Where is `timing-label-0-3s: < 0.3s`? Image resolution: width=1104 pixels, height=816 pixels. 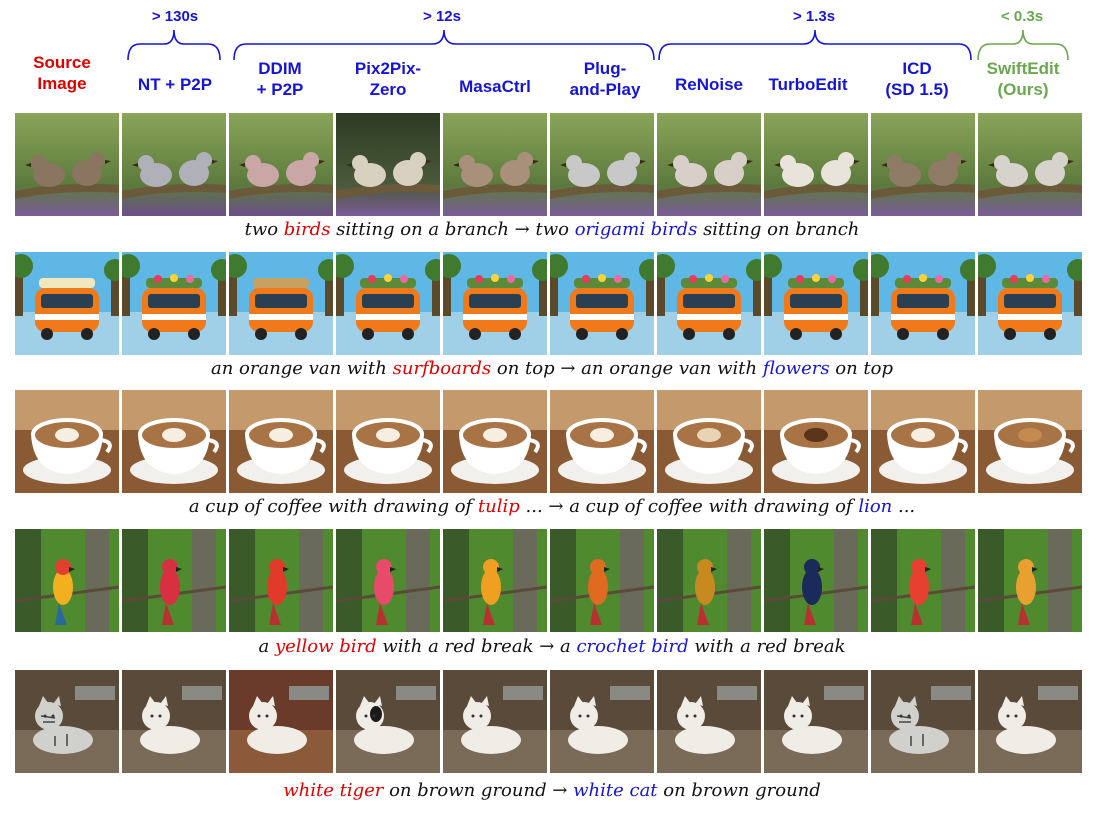 timing-label-0-3s: < 0.3s is located at coordinates (1022, 16).